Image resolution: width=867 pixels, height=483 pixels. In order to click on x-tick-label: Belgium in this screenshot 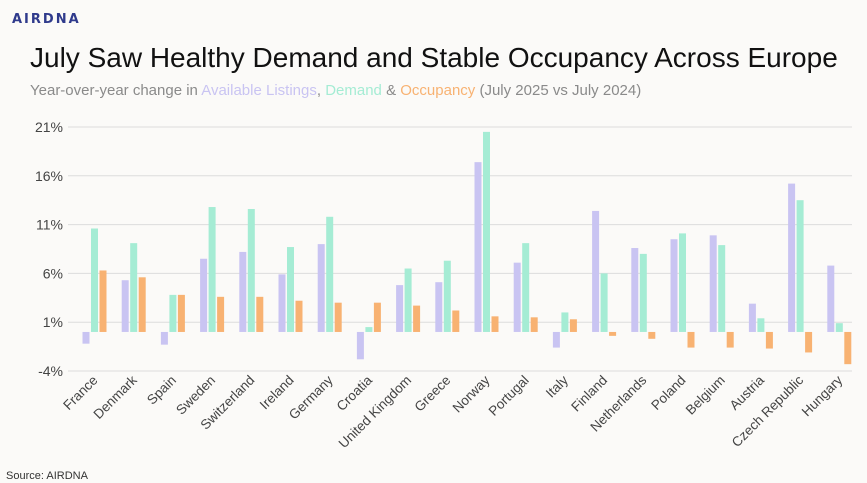, I will do `click(705, 395)`.